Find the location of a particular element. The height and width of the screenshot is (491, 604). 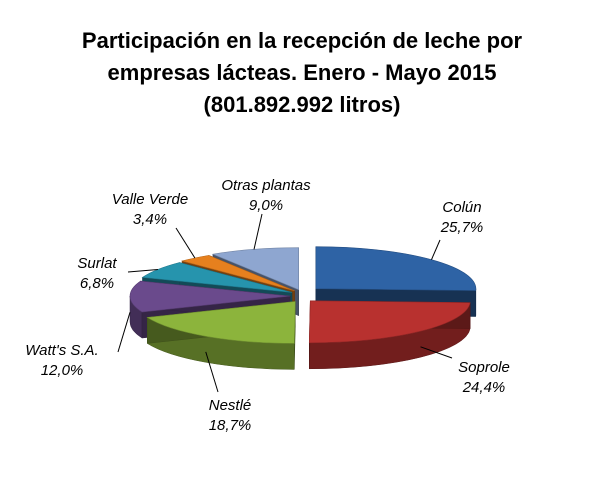

slice-label-value-nestle: 18,7% is located at coordinates (230, 425).